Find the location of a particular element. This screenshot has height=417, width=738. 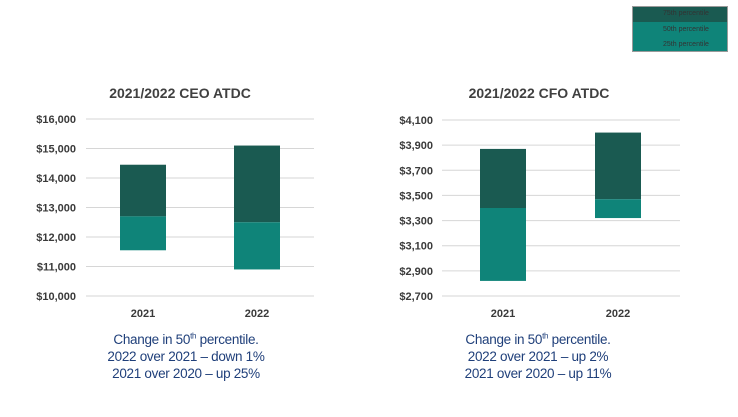

legend-label-75th: 75th percentile is located at coordinates (686, 13).